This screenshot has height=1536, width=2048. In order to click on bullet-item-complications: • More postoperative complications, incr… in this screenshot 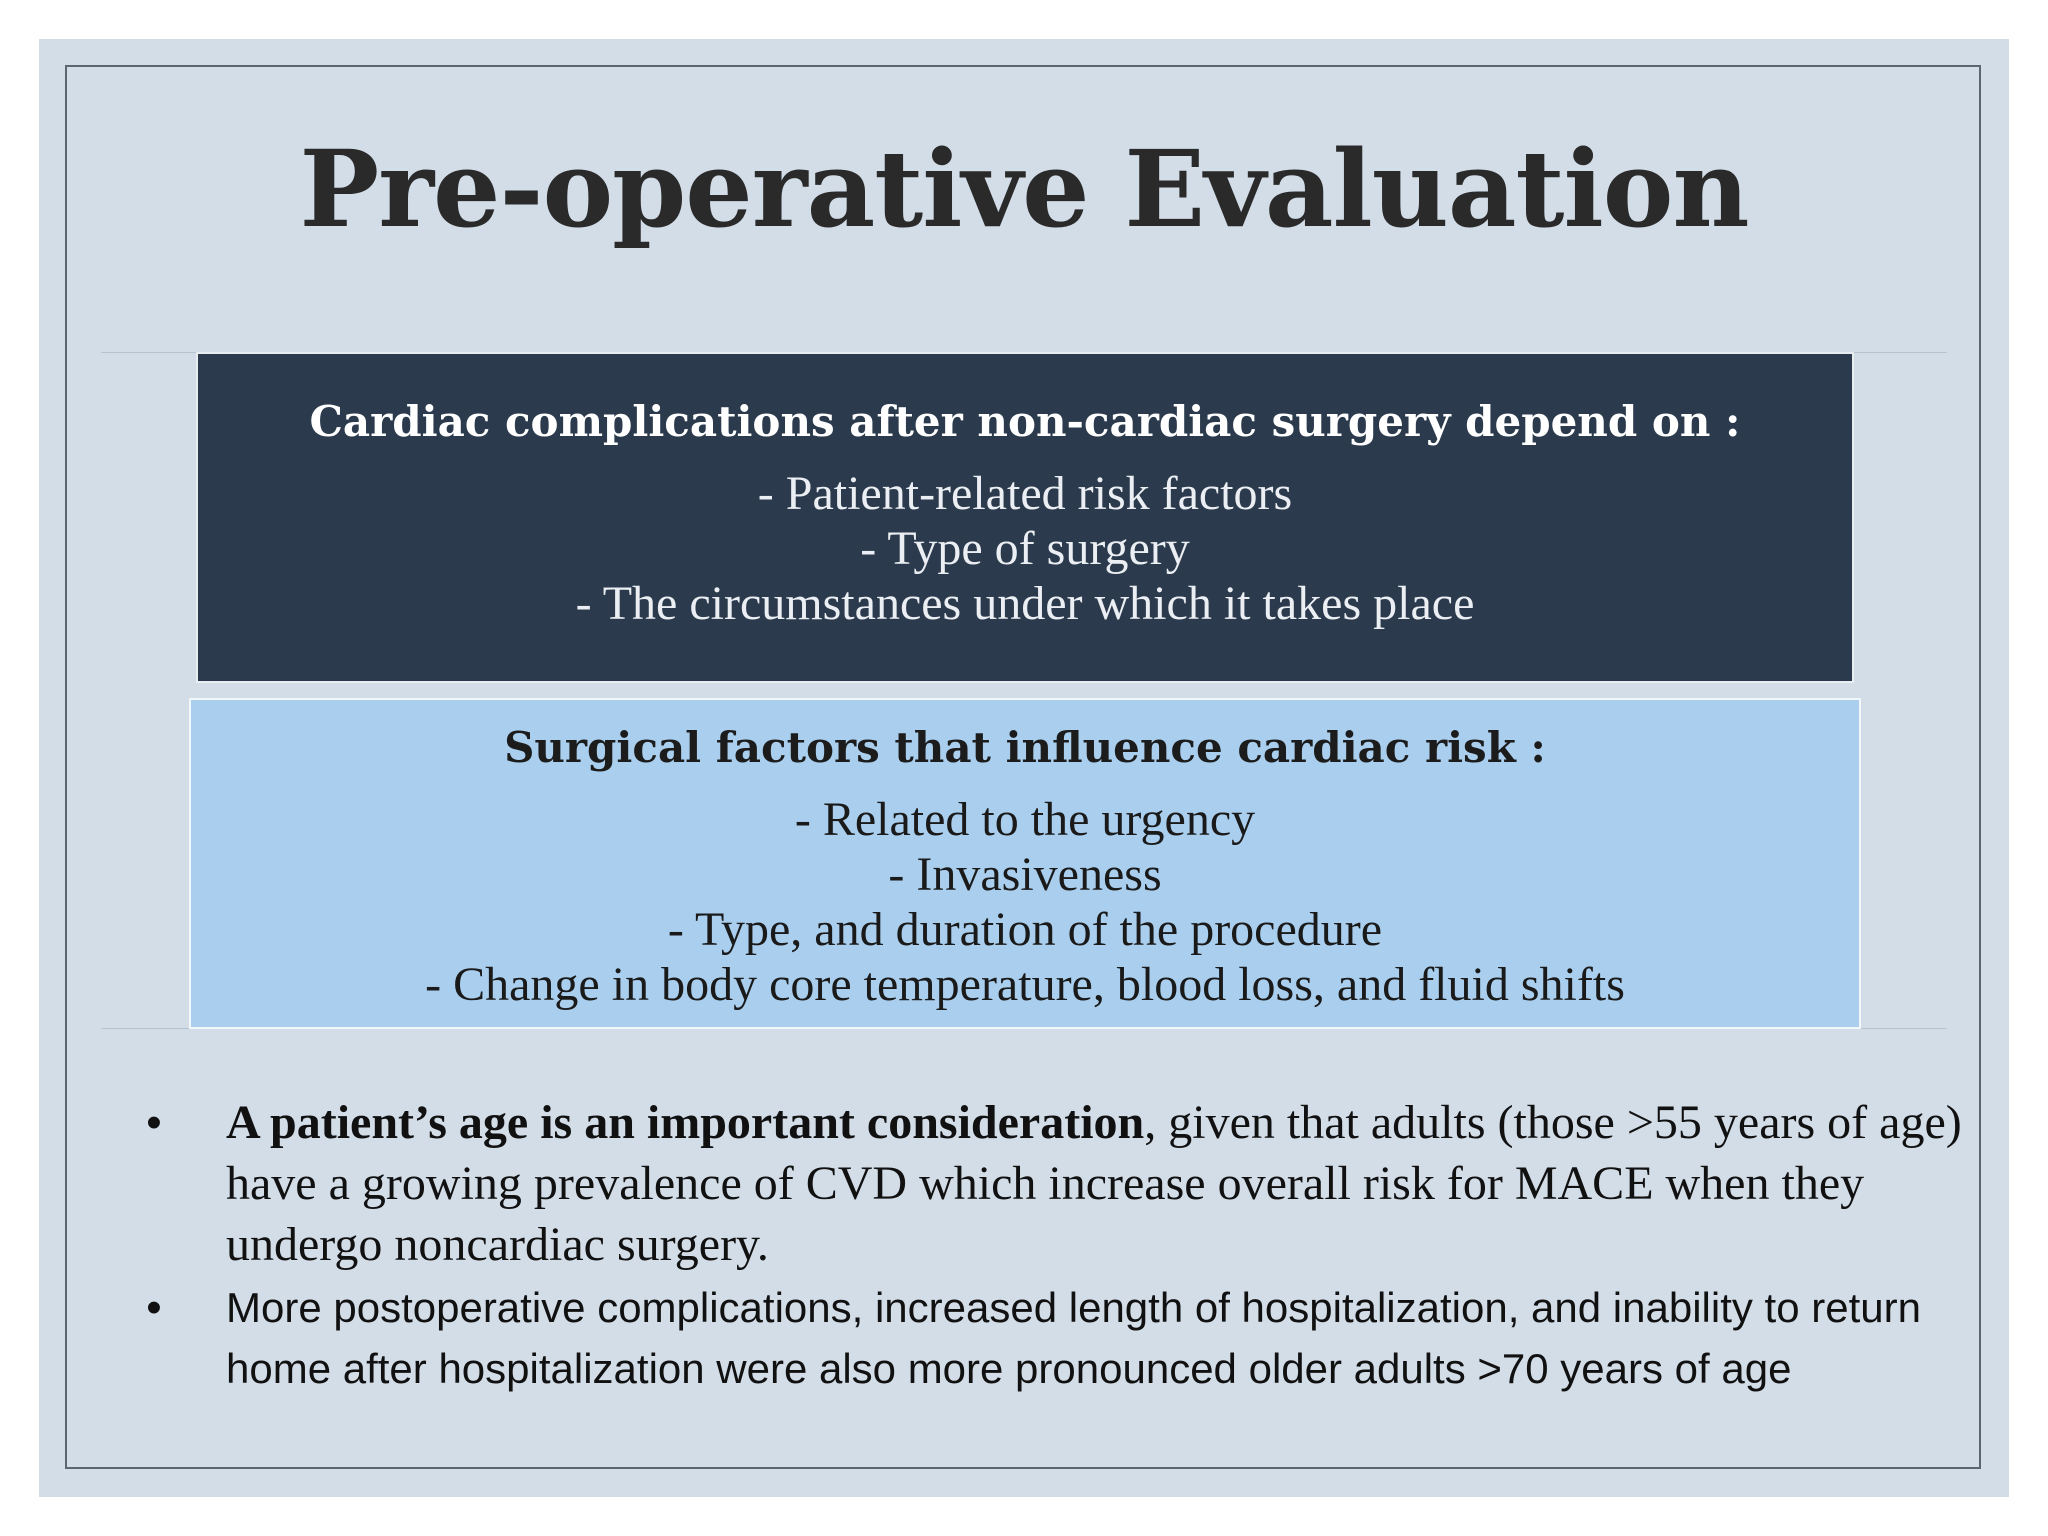, I will do `click(1049, 1338)`.